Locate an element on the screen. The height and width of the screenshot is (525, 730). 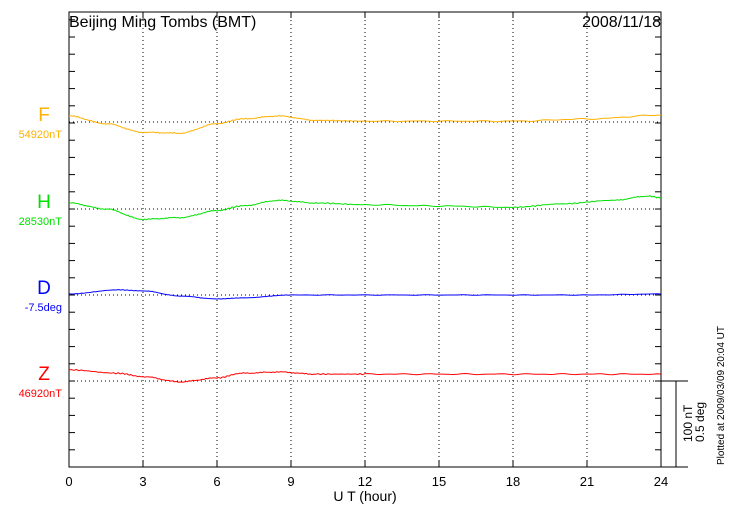
x-tick-label: 24 is located at coordinates (661, 481).